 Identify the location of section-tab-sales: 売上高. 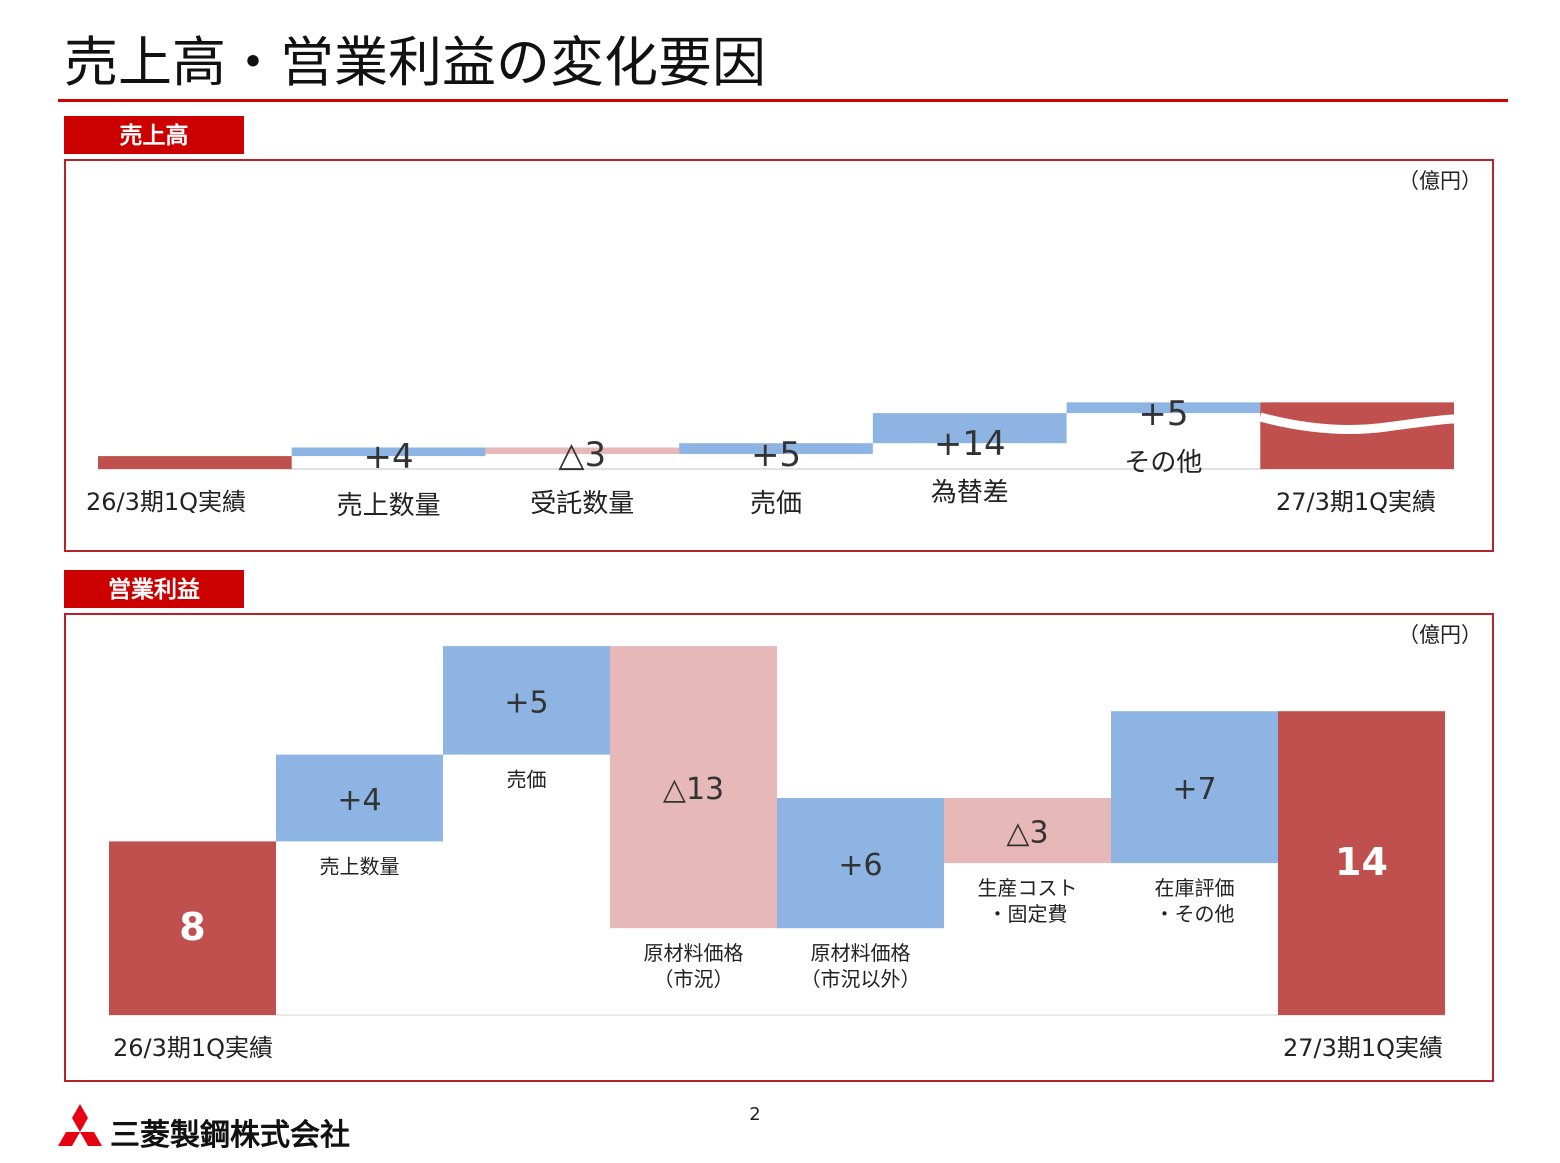
(154, 135).